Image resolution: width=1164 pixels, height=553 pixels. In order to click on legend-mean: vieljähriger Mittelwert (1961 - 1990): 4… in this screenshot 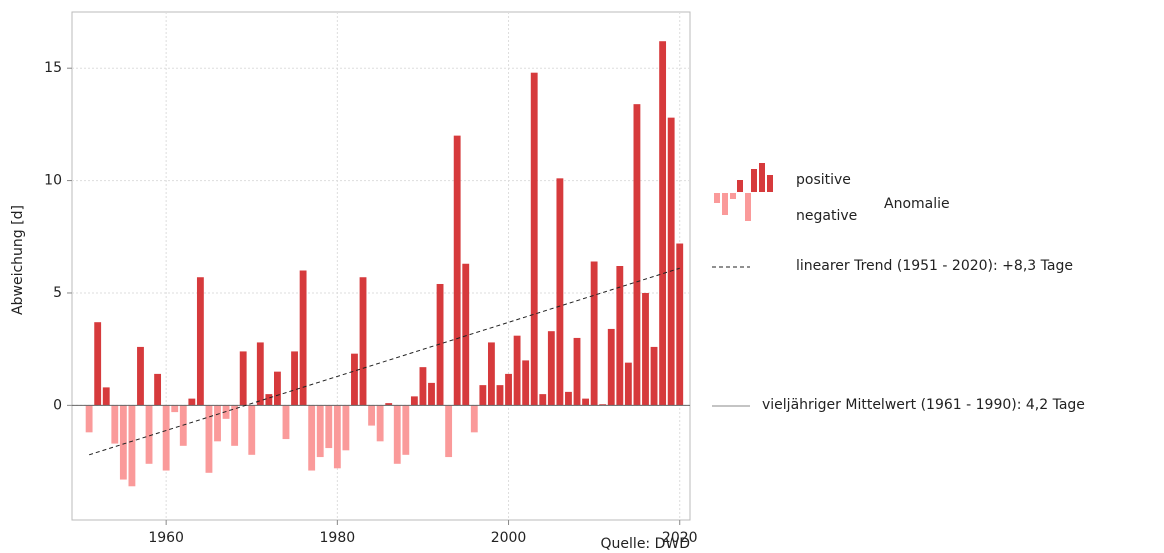, I will do `click(923, 405)`.